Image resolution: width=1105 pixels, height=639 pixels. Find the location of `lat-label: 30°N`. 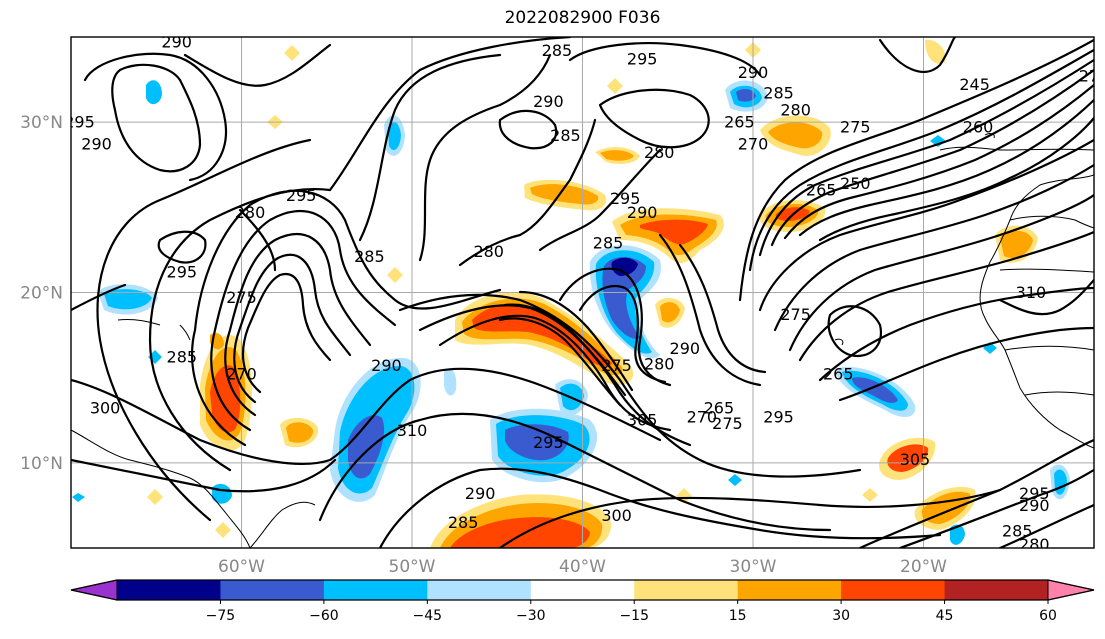

lat-label: 30°N is located at coordinates (41, 123).